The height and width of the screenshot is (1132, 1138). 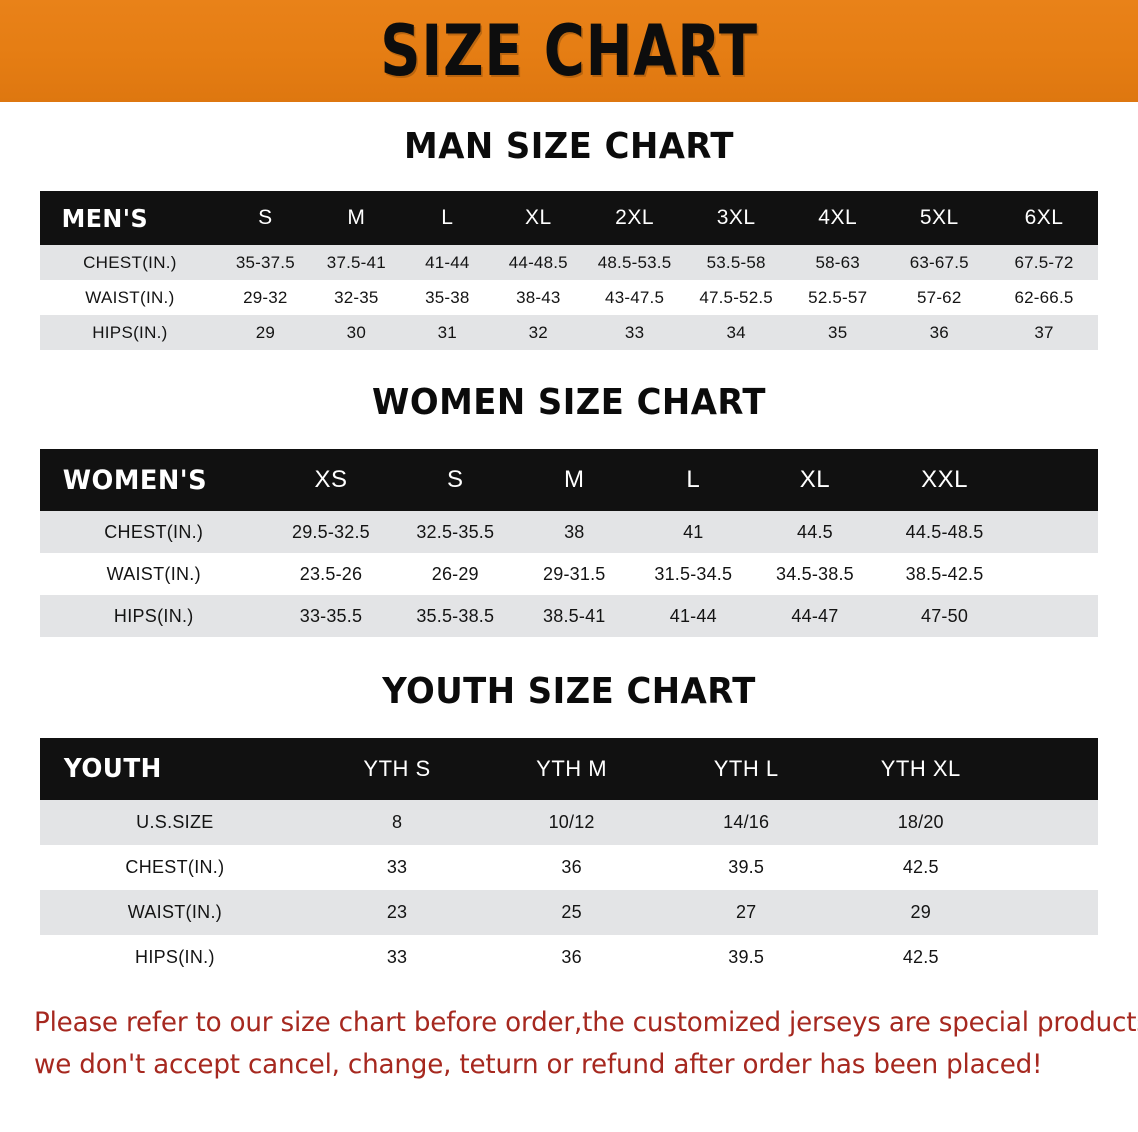 I want to click on page-title: SIZE CHART, so click(x=569, y=51).